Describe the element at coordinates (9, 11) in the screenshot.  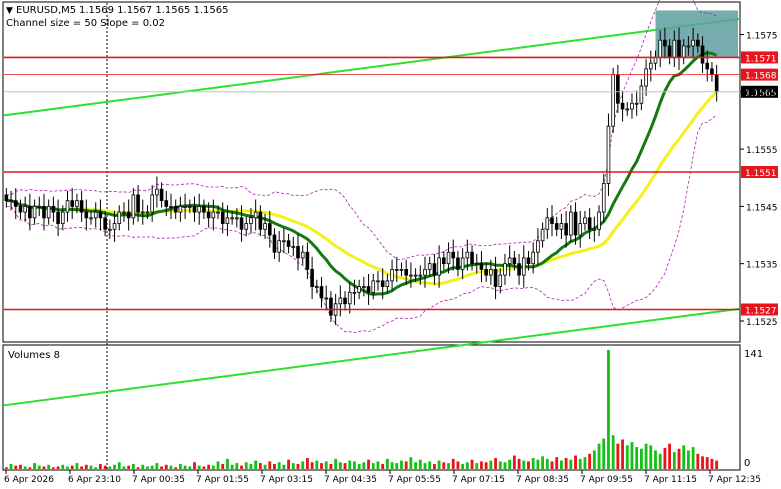
I see `chart-symbol-triangle: ▼` at that location.